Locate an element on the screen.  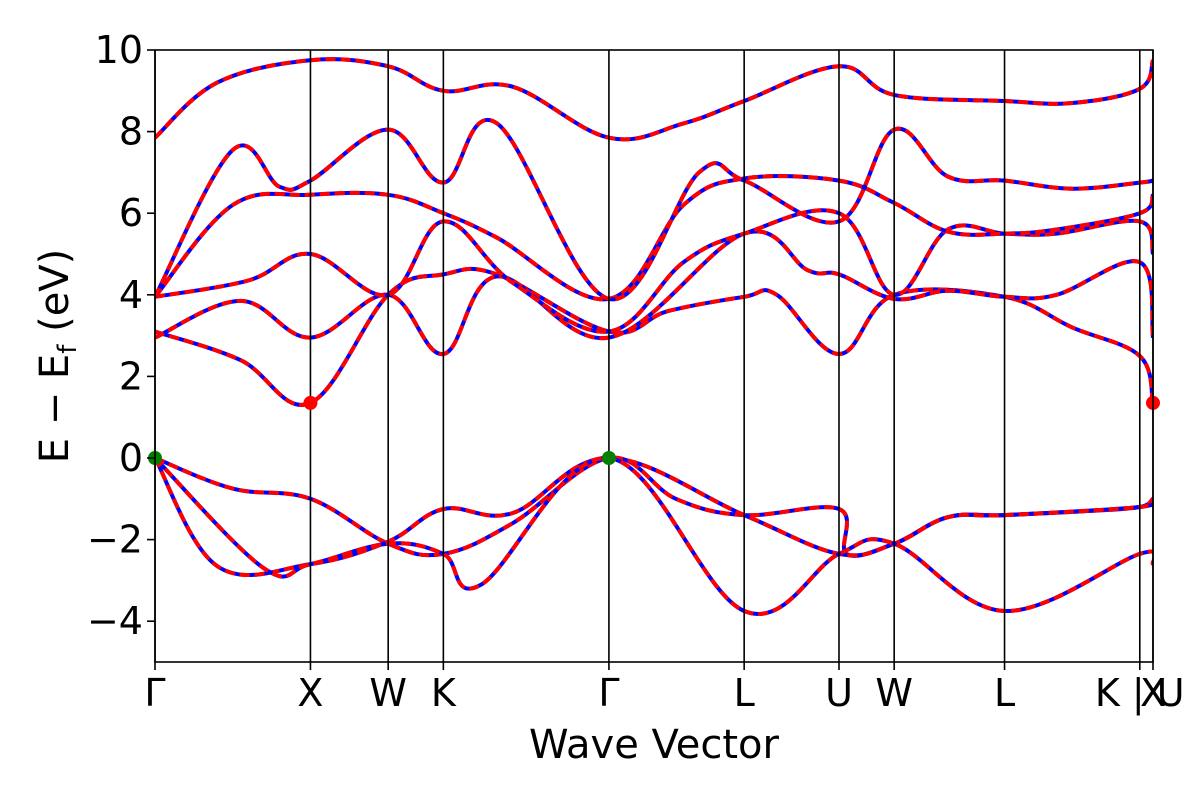
x-tick-label-7: W is located at coordinates (894, 693).